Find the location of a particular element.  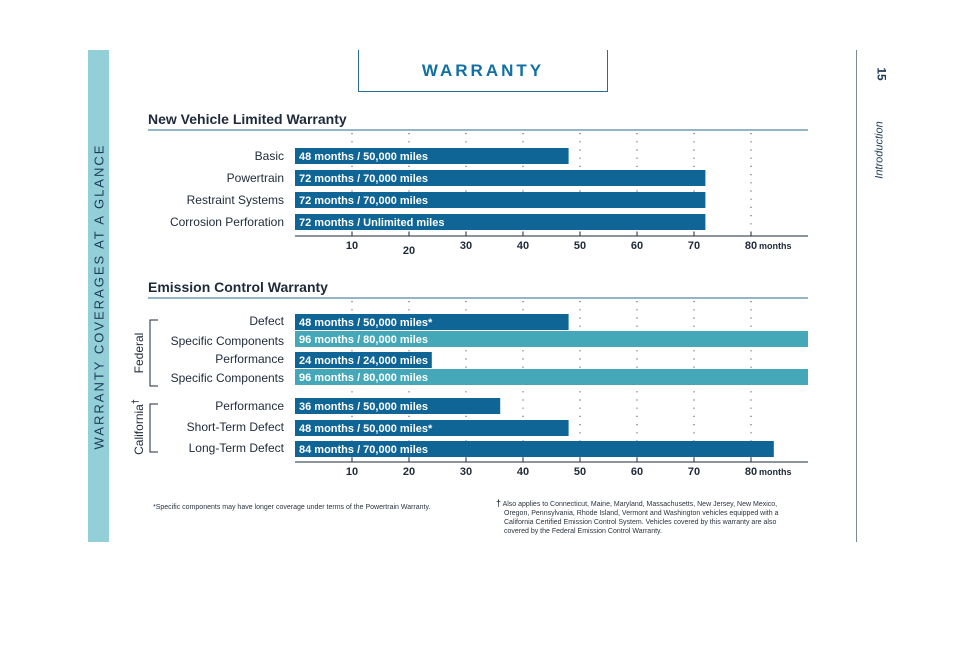

chart-2-tick-label-10: 10 is located at coordinates (352, 472).